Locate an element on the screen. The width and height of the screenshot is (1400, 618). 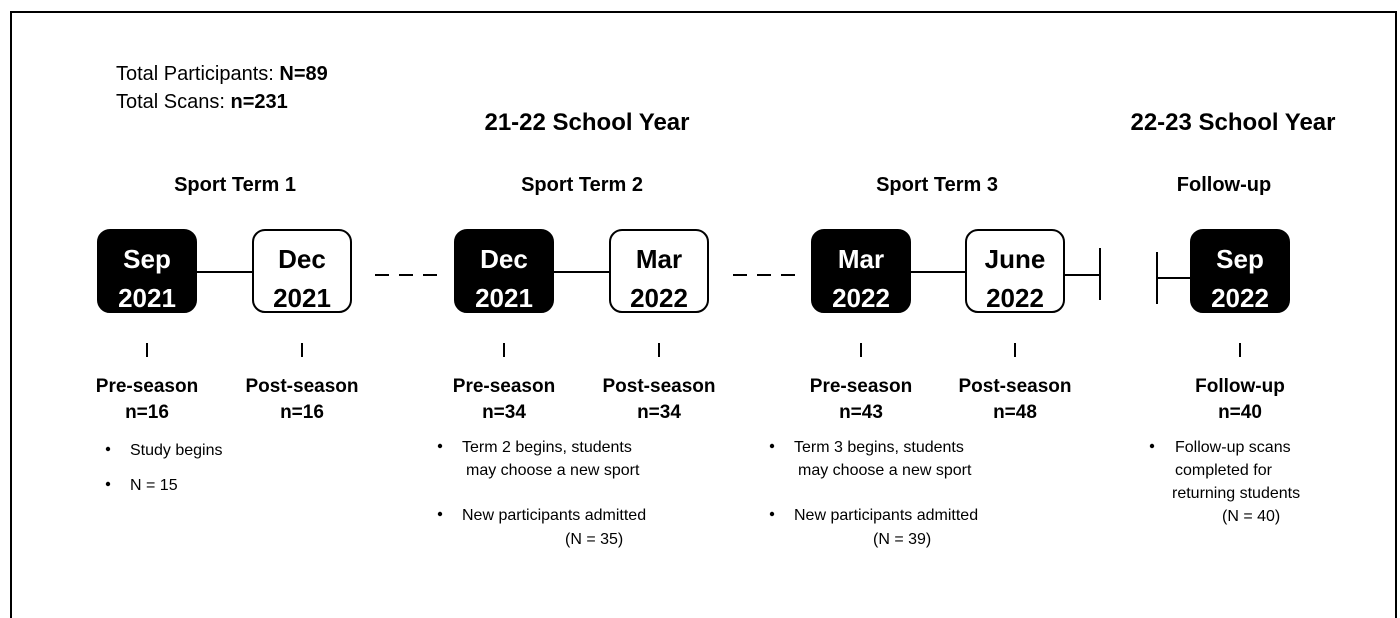
note-line: (N = 40) is located at coordinates (1251, 516).